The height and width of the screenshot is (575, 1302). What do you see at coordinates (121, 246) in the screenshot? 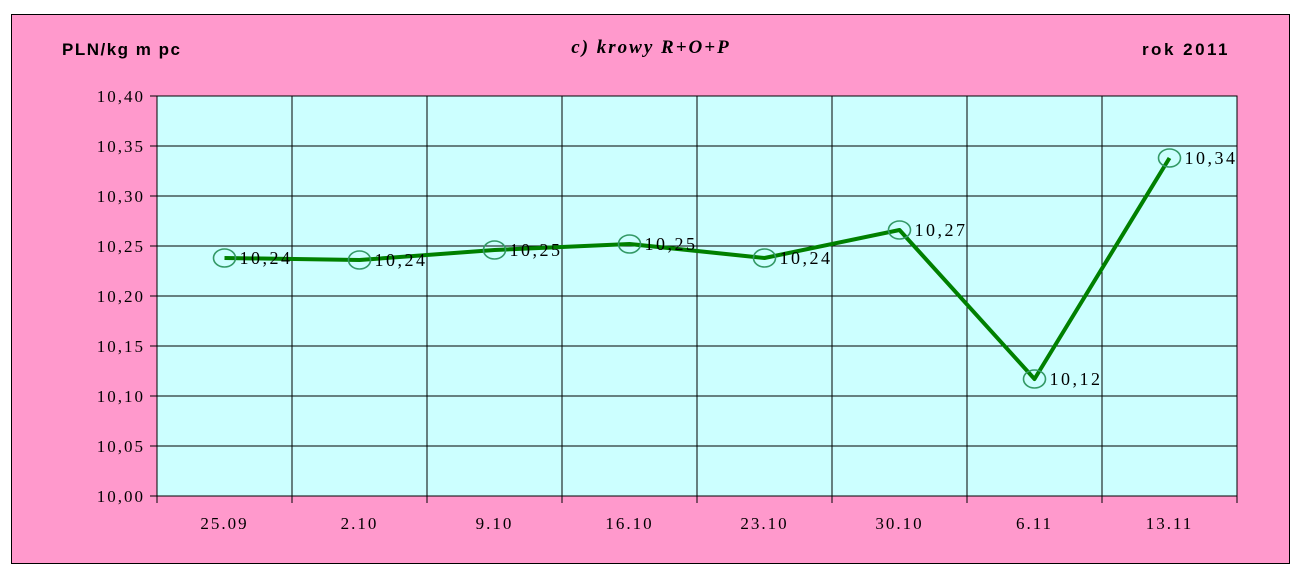
I see `y-tick-label: 10,25` at bounding box center [121, 246].